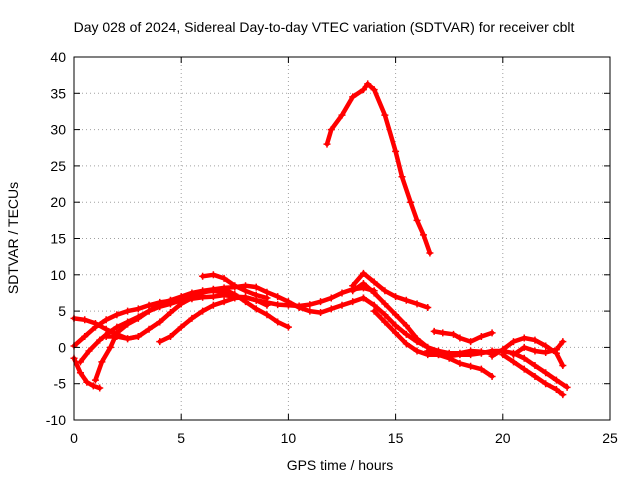 Image resolution: width=640 pixels, height=480 pixels. Describe the element at coordinates (235, 286) in the screenshot. I see `series-sat-h` at that location.